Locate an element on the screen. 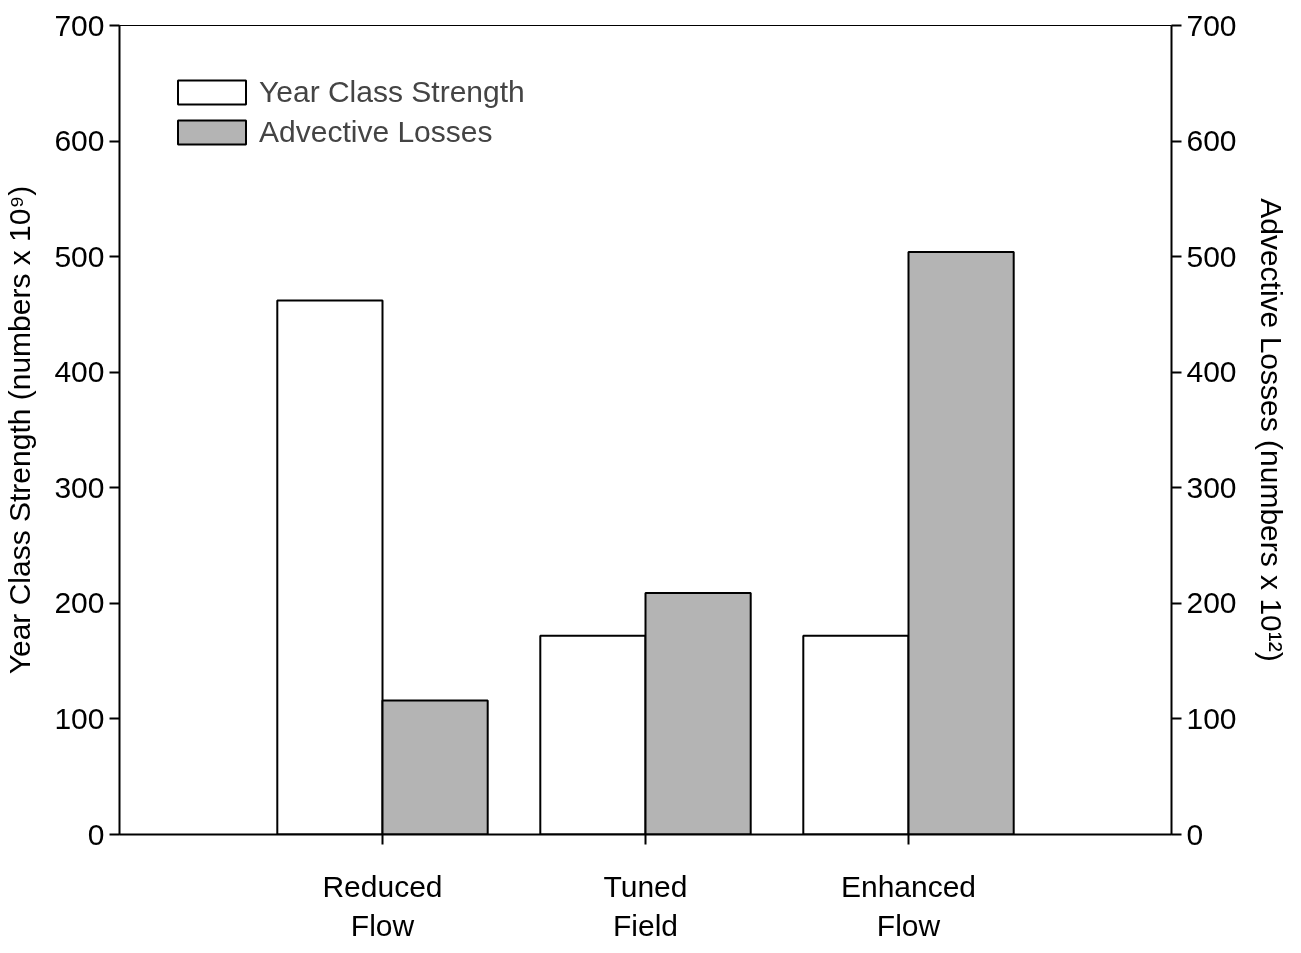 The height and width of the screenshot is (953, 1301). y2-tick-label: 200 is located at coordinates (1211, 603).